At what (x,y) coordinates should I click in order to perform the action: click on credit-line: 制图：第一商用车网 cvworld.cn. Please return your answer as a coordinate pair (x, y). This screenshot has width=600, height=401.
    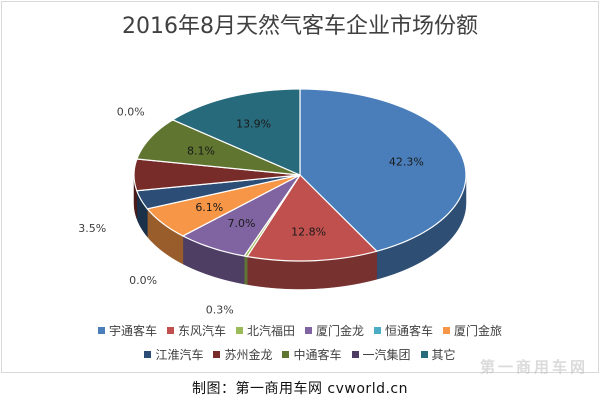
    Looking at the image, I should click on (299, 389).